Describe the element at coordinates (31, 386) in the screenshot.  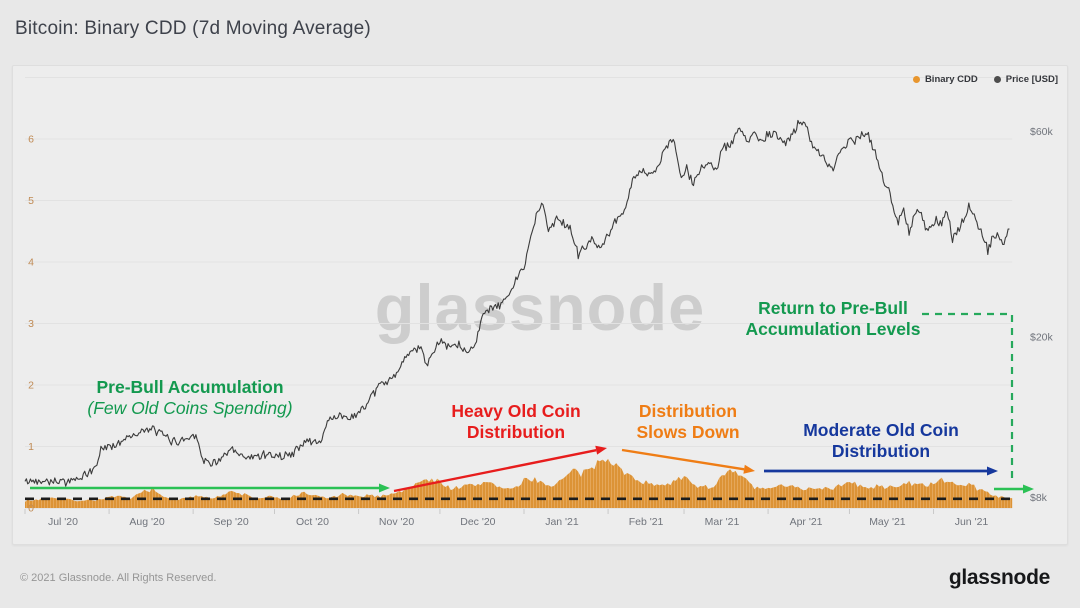
I see `y-left-tick-label: 2` at that location.